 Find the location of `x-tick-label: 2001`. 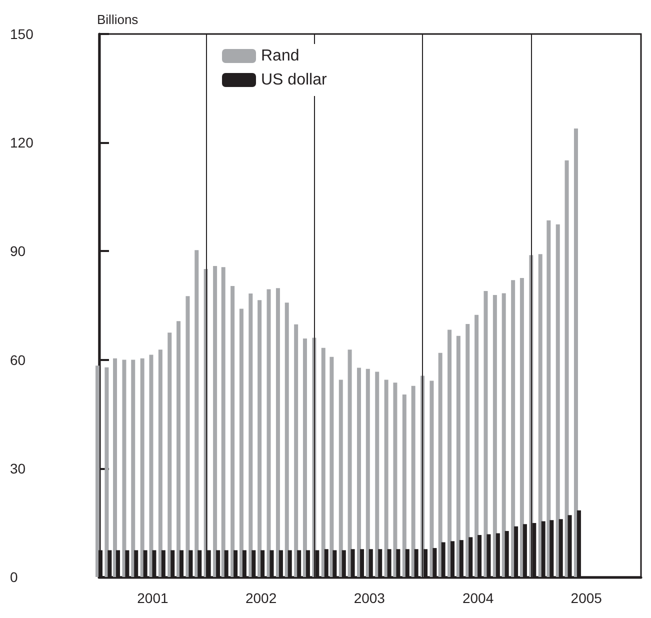

x-tick-label: 2001 is located at coordinates (153, 598).